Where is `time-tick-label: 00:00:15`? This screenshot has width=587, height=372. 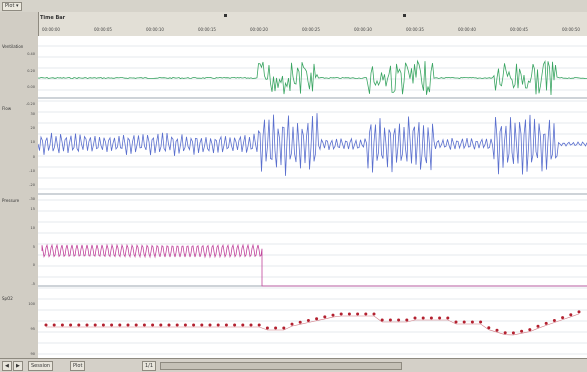 time-tick-label: 00:00:15 is located at coordinates (207, 29).